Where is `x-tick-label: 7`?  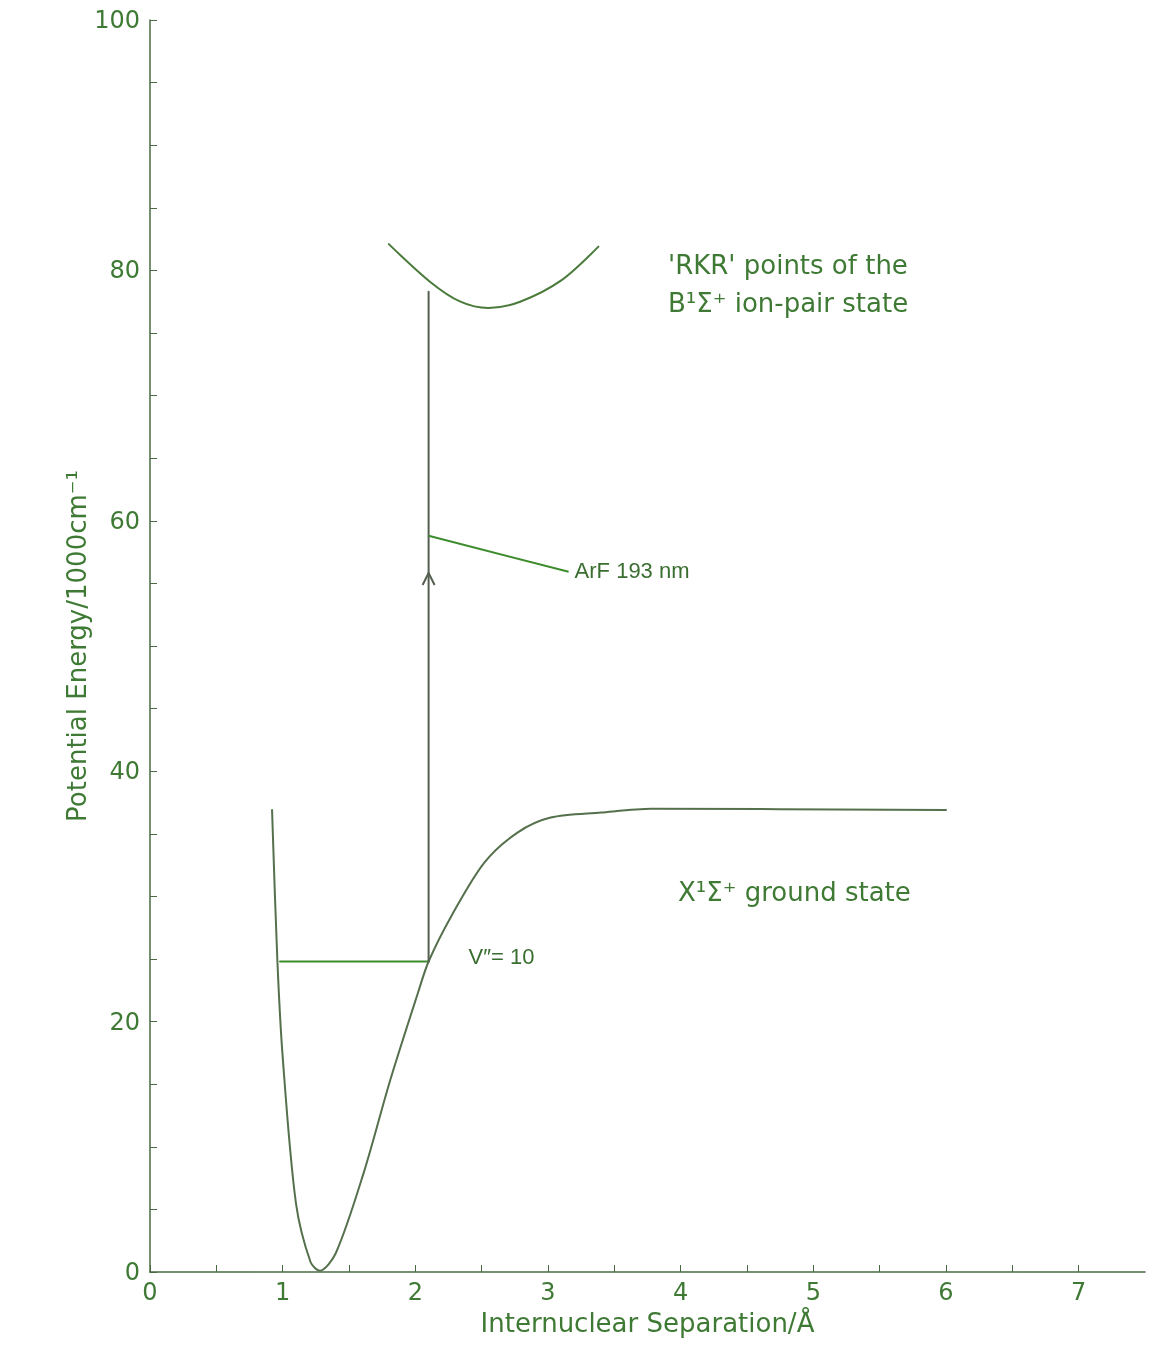 x-tick-label: 7 is located at coordinates (1079, 1292).